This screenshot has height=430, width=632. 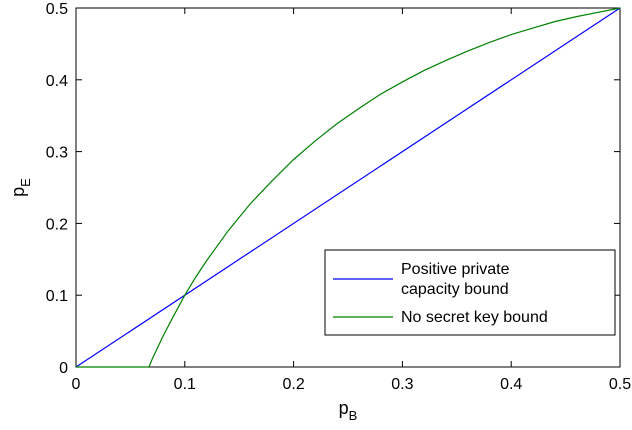 I want to click on y-tick-label: 0.5, so click(x=57, y=9).